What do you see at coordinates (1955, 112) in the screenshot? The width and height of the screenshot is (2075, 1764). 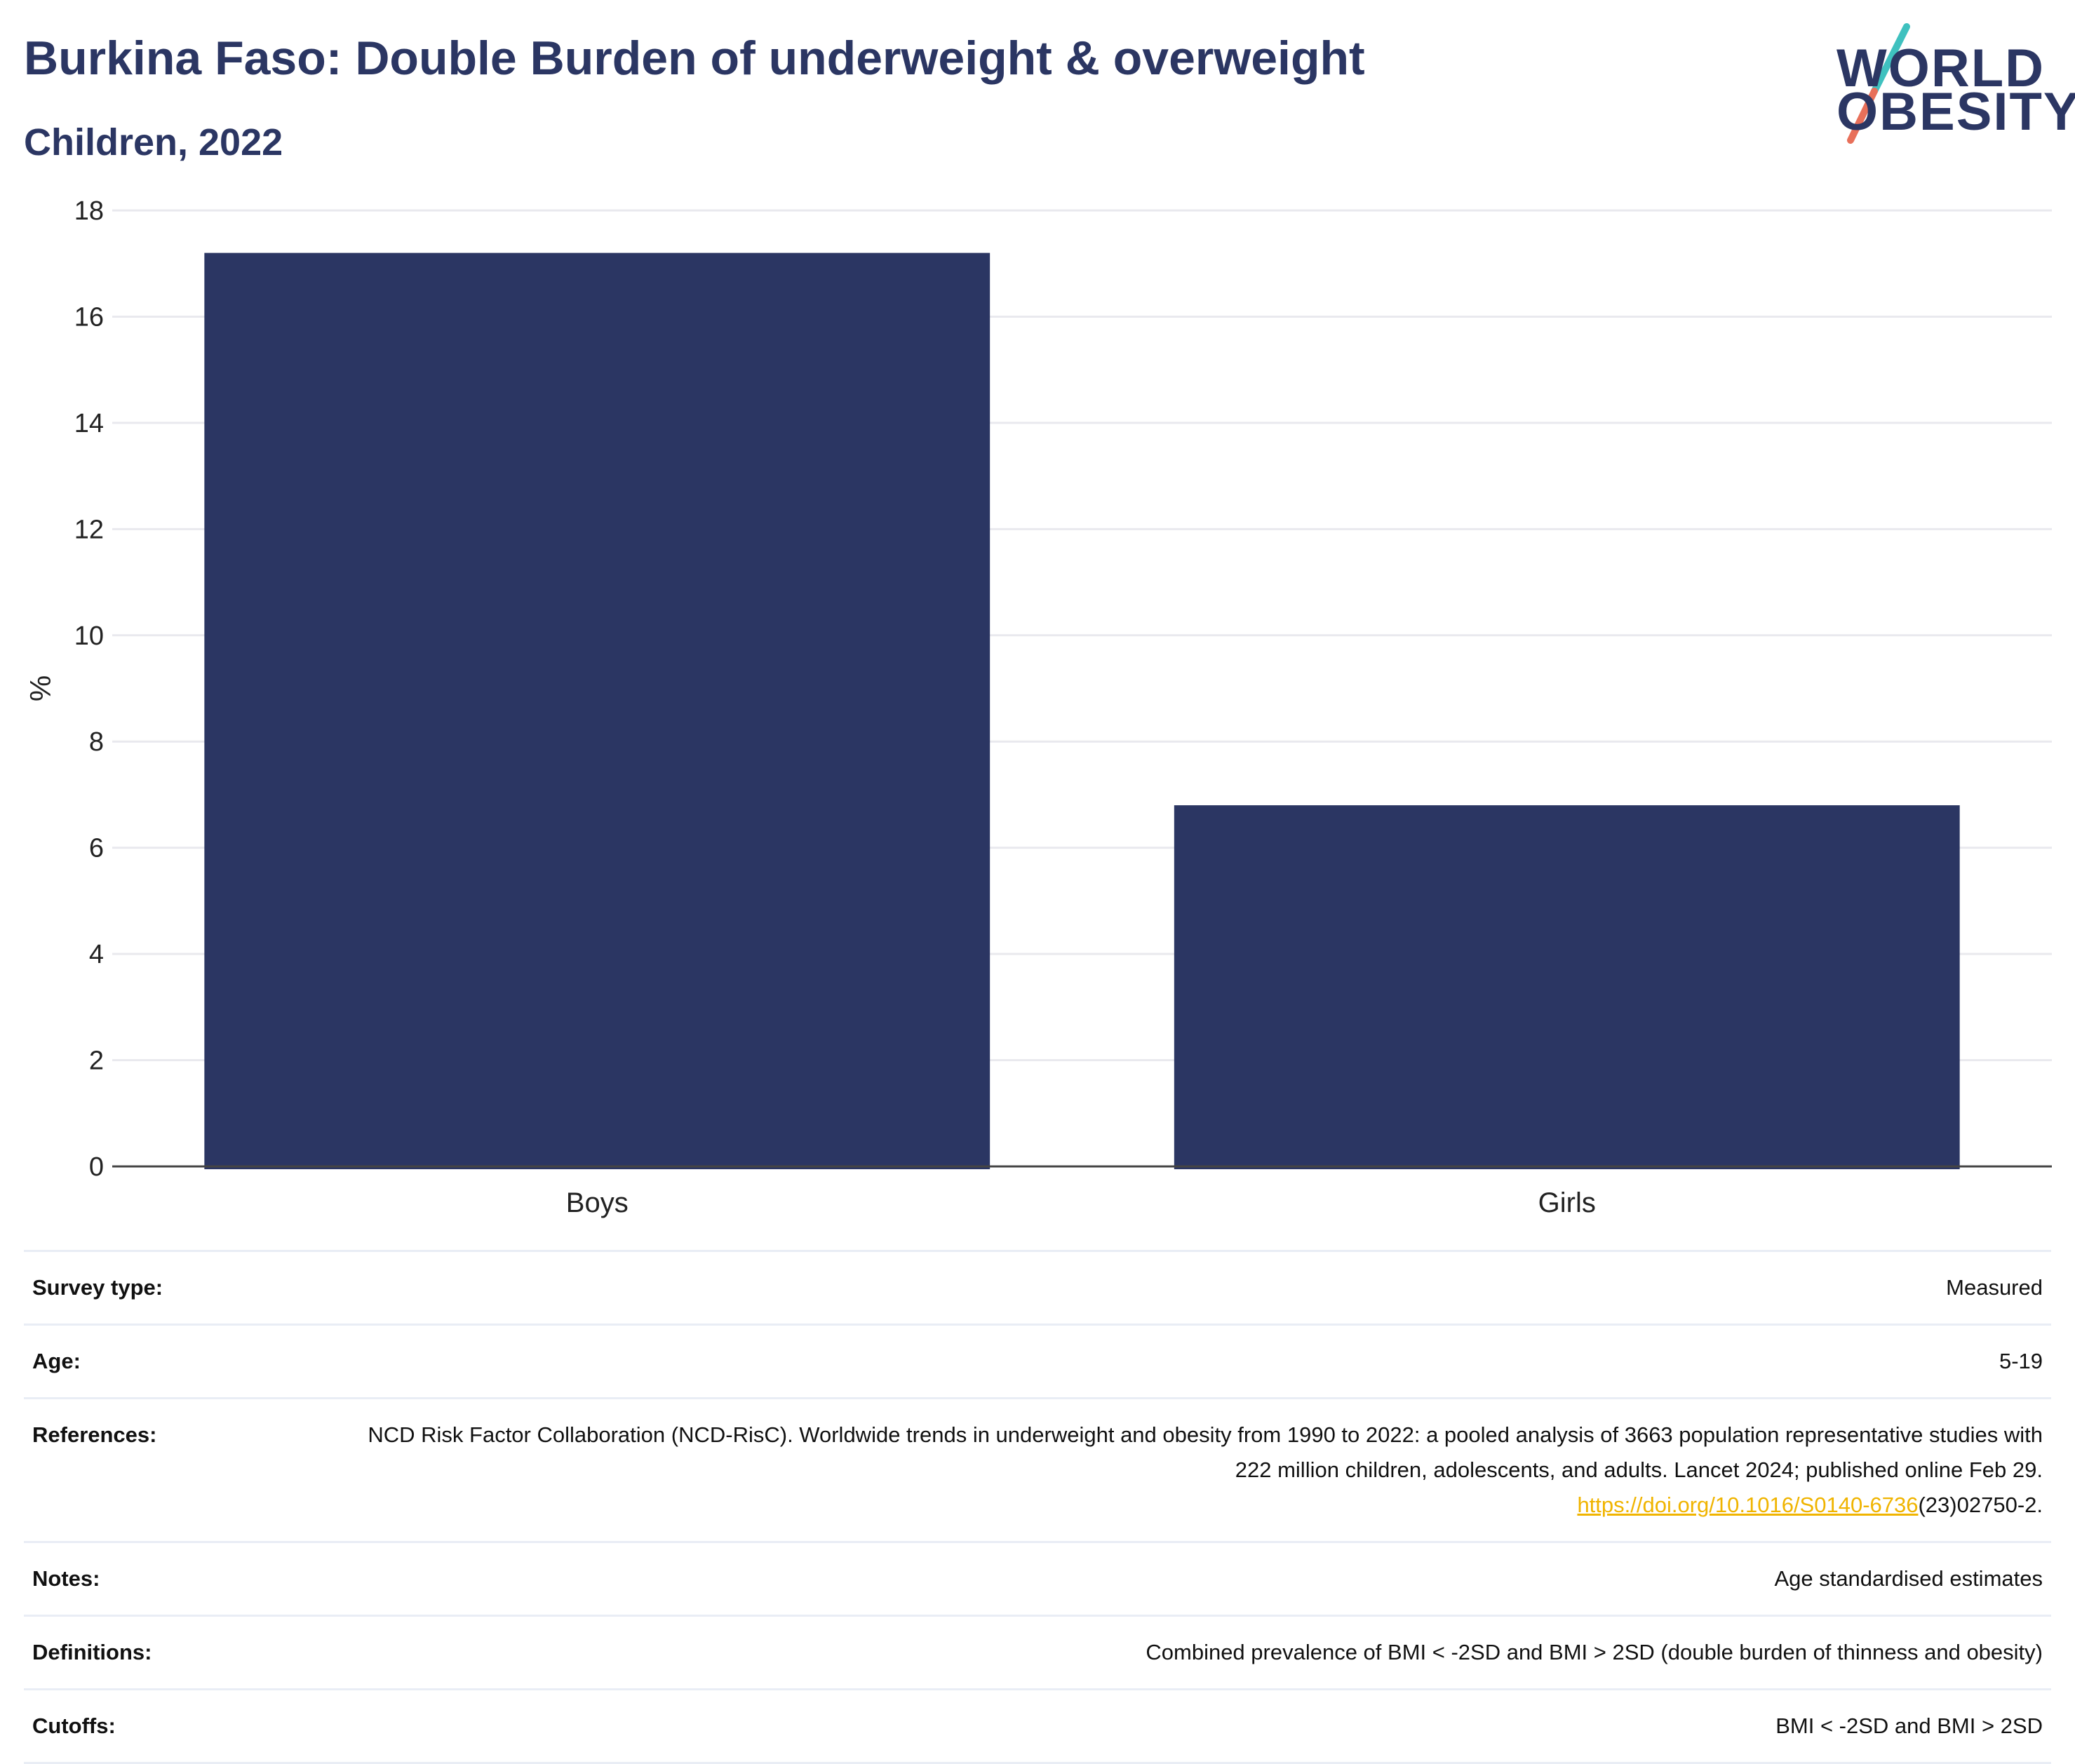 I see `logo-word-obesity: OBESITY` at bounding box center [1955, 112].